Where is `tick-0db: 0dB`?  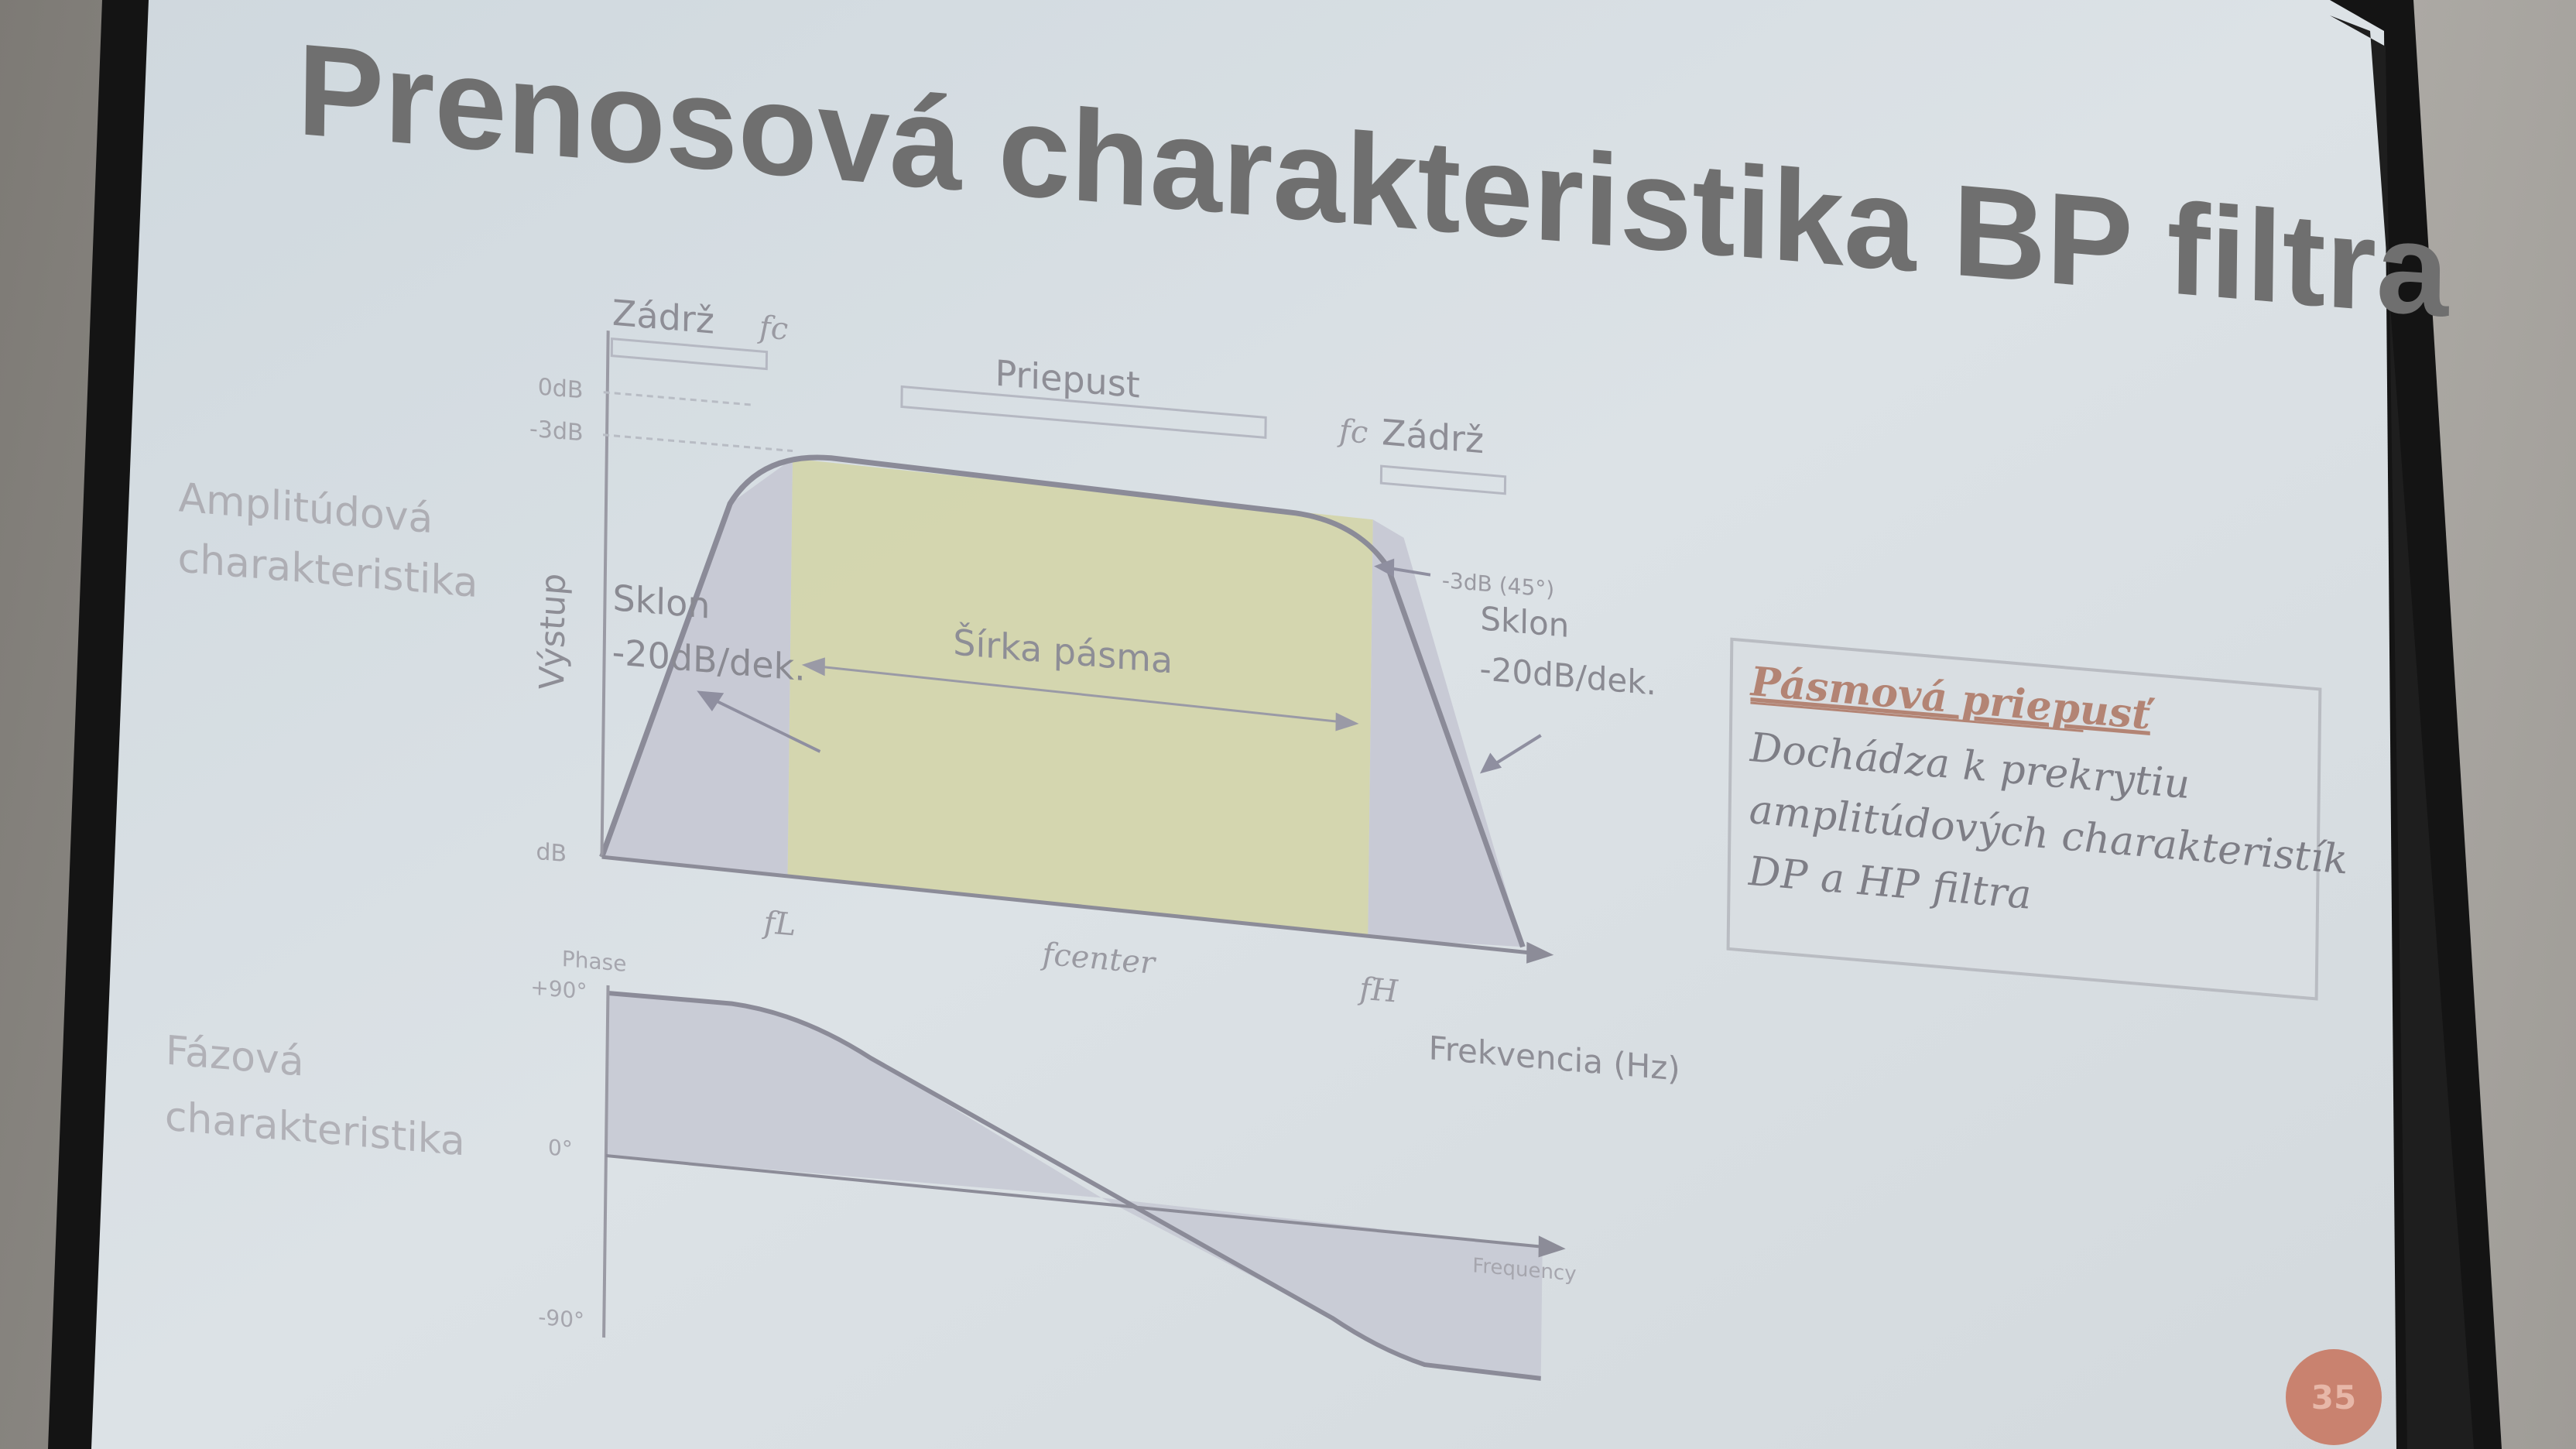
tick-0db: 0dB is located at coordinates (561, 389).